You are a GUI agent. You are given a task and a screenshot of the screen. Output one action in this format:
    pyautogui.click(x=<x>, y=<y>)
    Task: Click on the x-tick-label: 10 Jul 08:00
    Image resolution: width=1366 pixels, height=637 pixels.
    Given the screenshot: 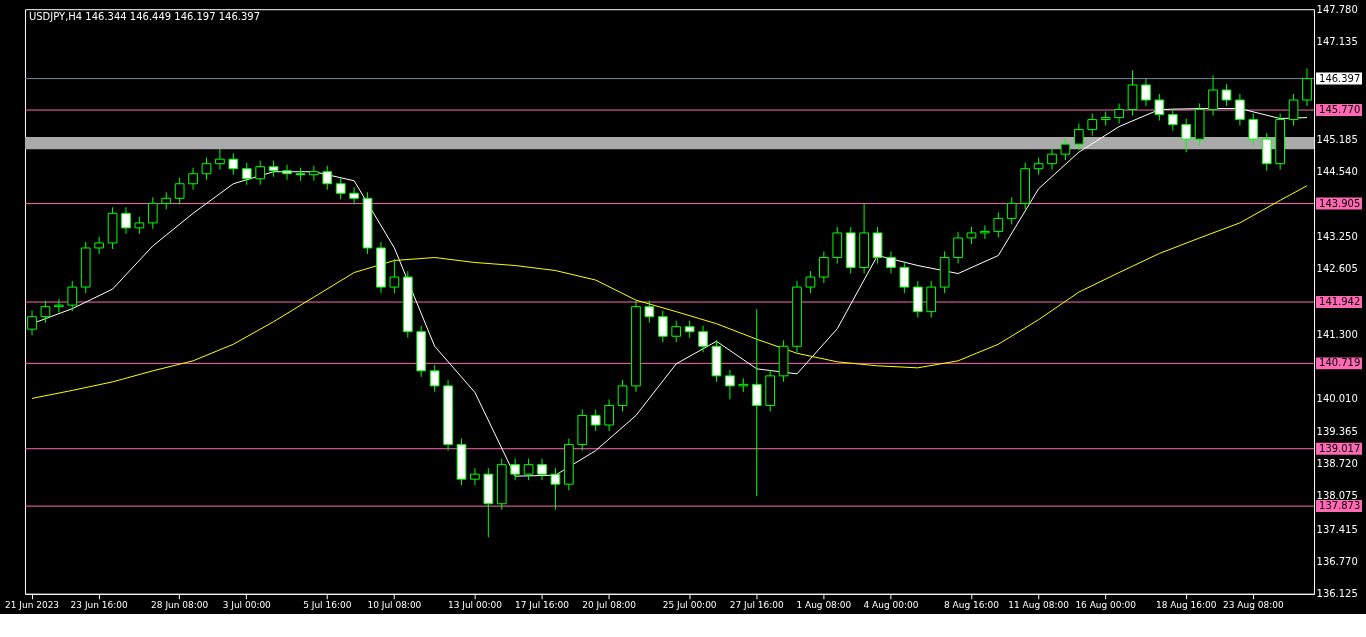 What is the action you would take?
    pyautogui.click(x=394, y=605)
    